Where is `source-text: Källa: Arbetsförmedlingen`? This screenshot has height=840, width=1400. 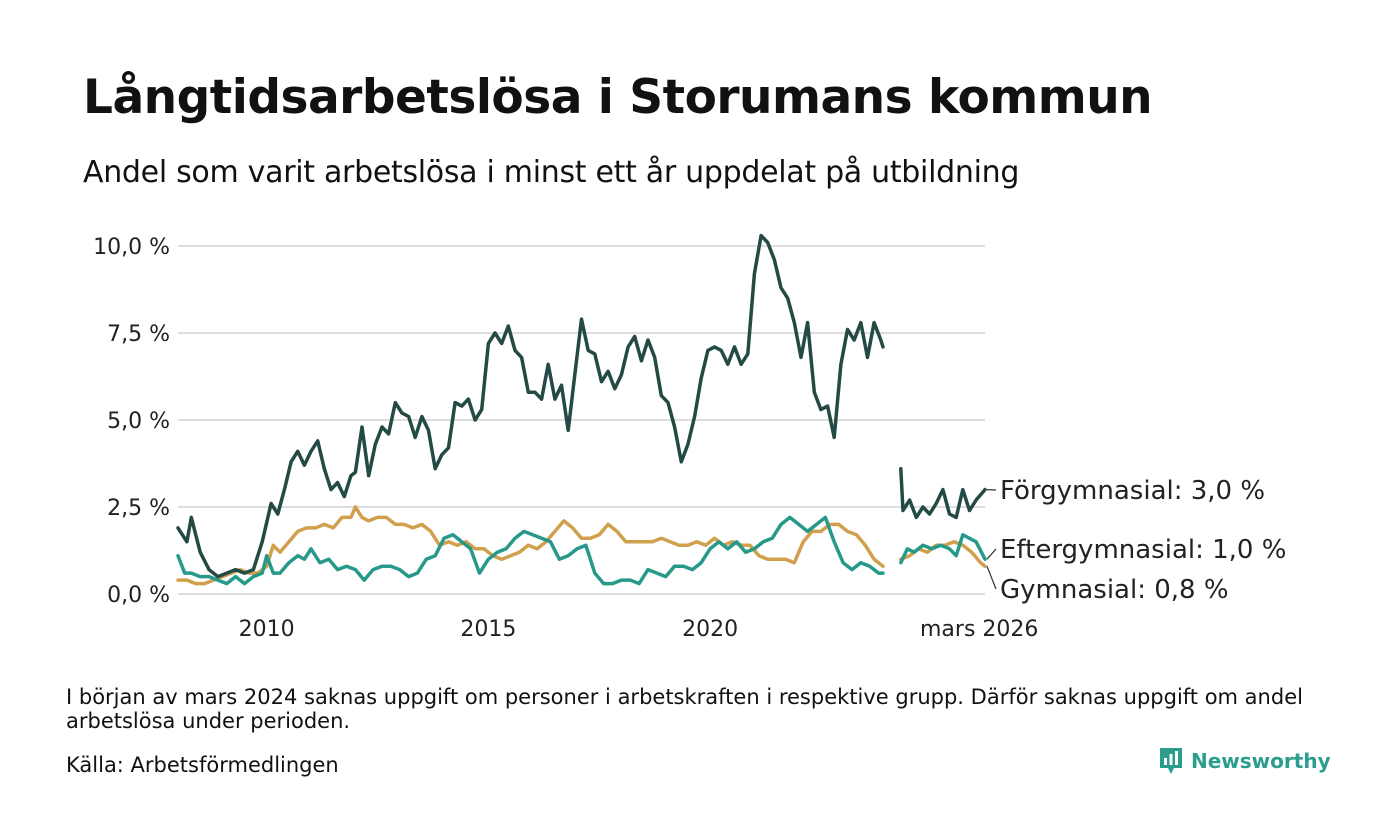 source-text: Källa: Arbetsförmedlingen is located at coordinates (202, 765).